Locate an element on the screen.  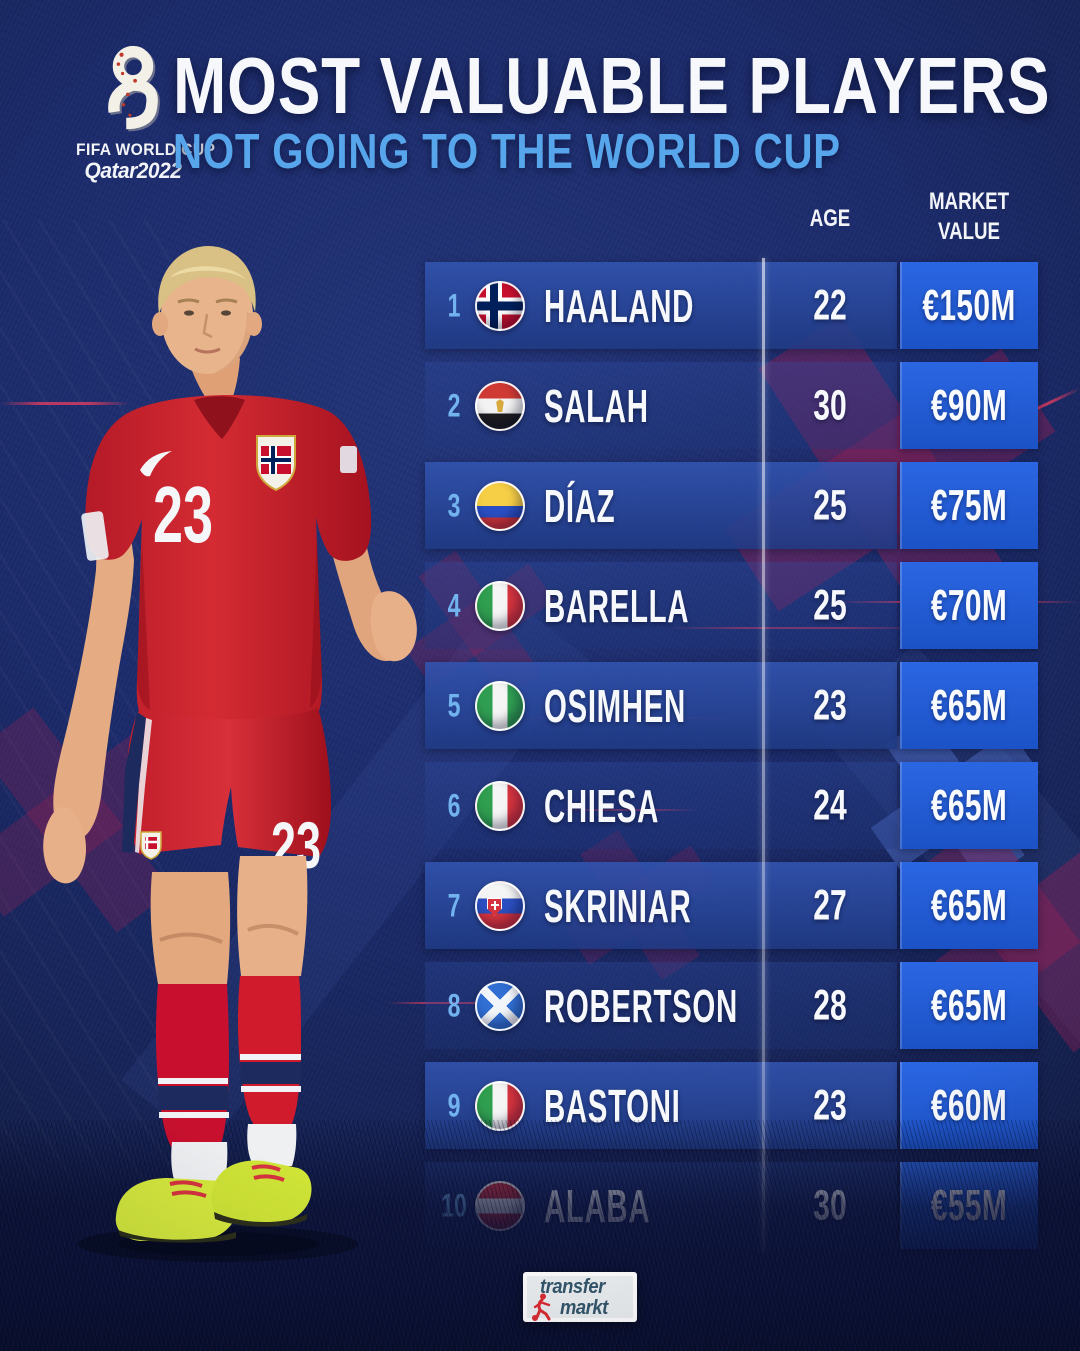
market-value-box: €75M is located at coordinates (969, 505).